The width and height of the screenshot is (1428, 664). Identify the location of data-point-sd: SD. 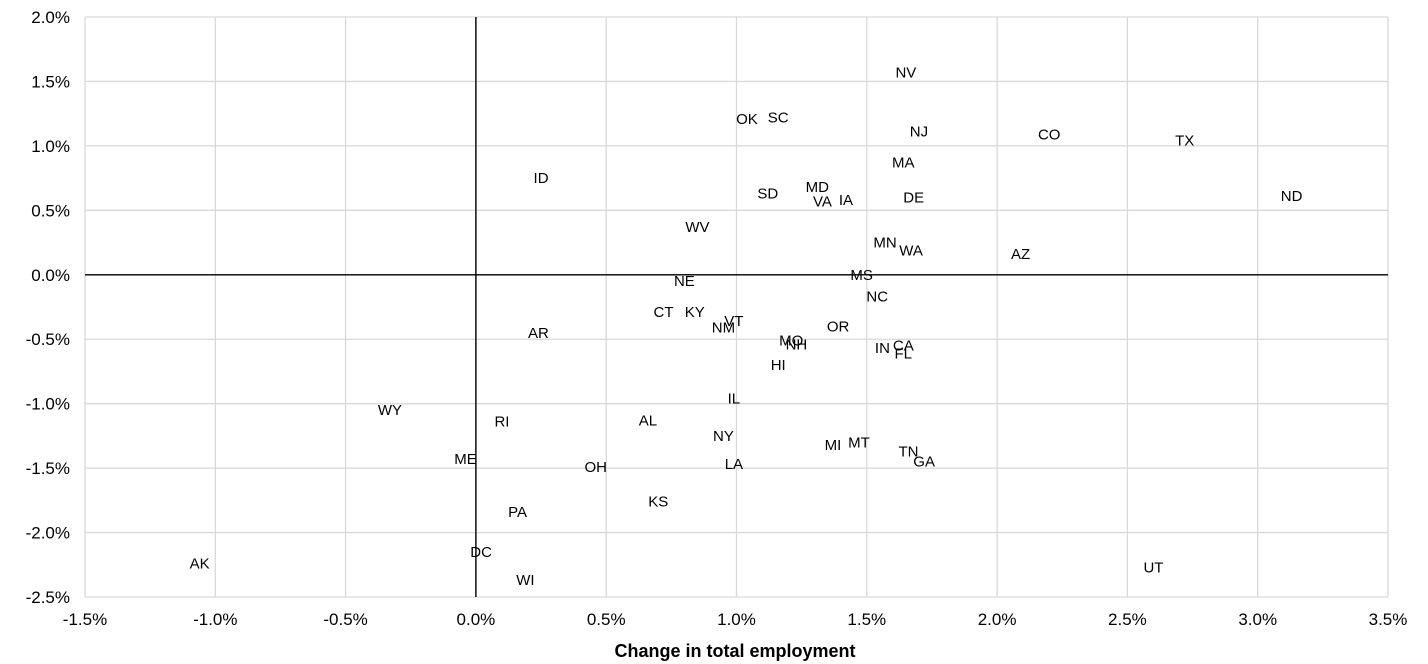
(767, 194).